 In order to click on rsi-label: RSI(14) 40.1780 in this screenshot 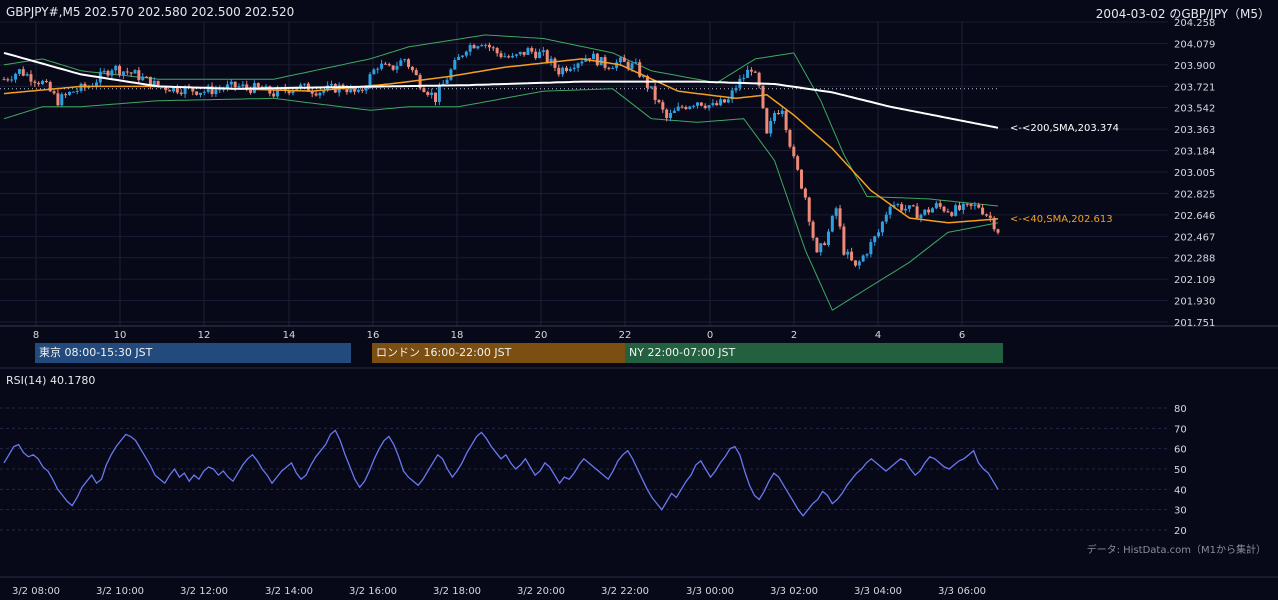, I will do `click(51, 380)`.